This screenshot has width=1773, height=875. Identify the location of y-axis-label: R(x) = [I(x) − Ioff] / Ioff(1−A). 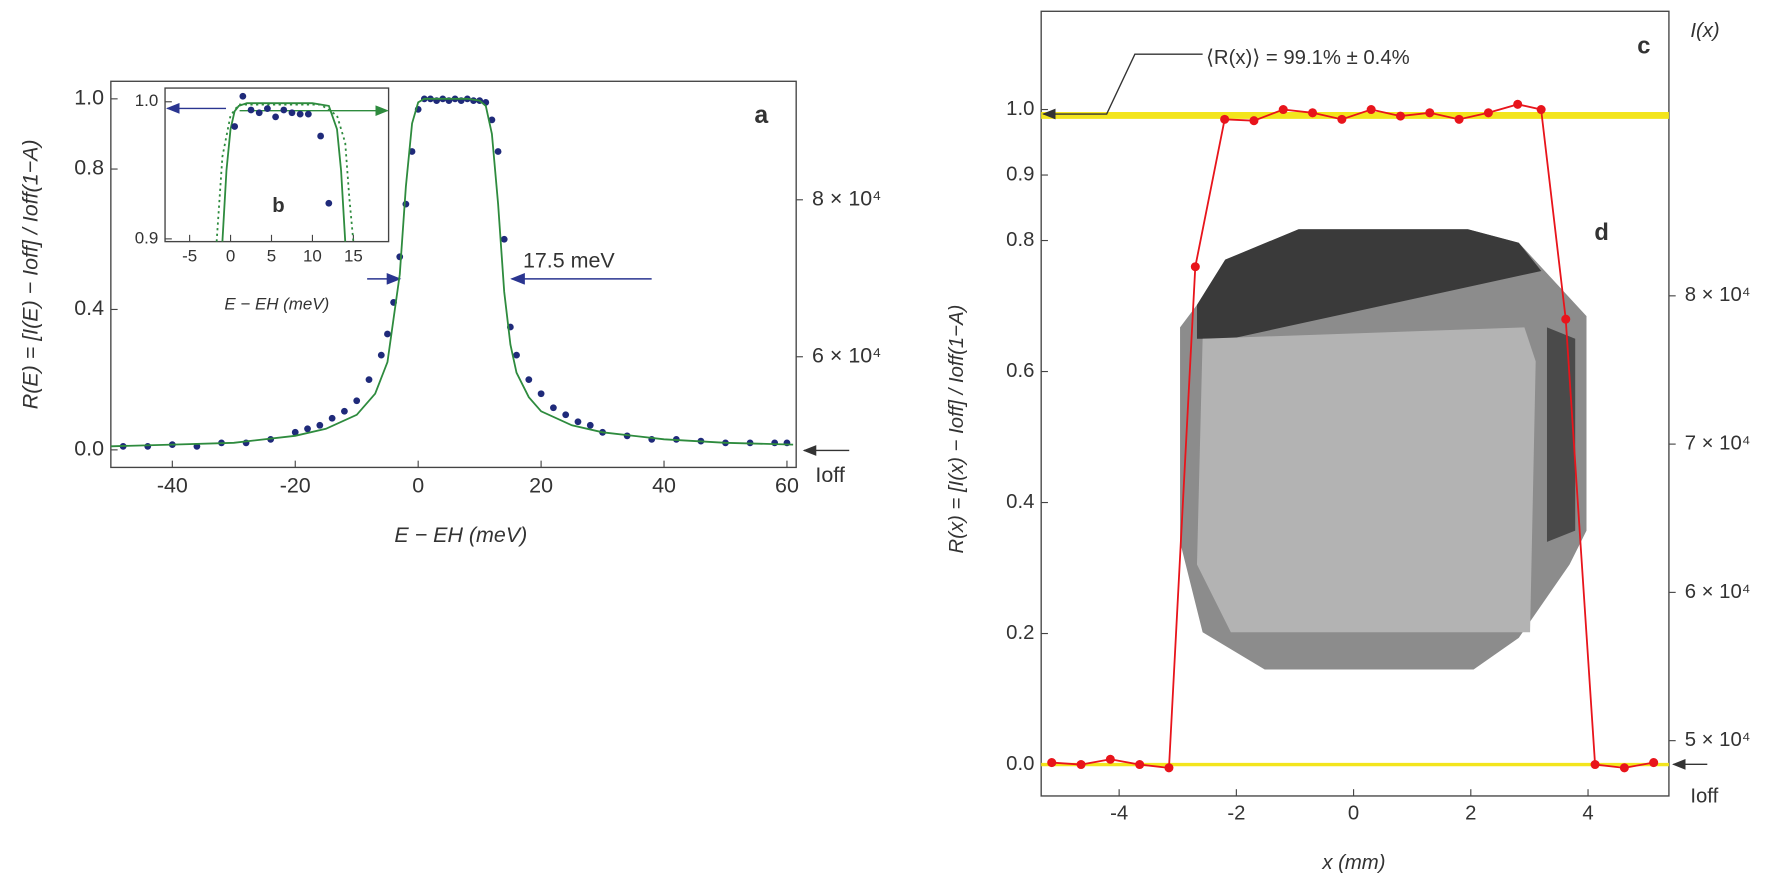
(957, 429).